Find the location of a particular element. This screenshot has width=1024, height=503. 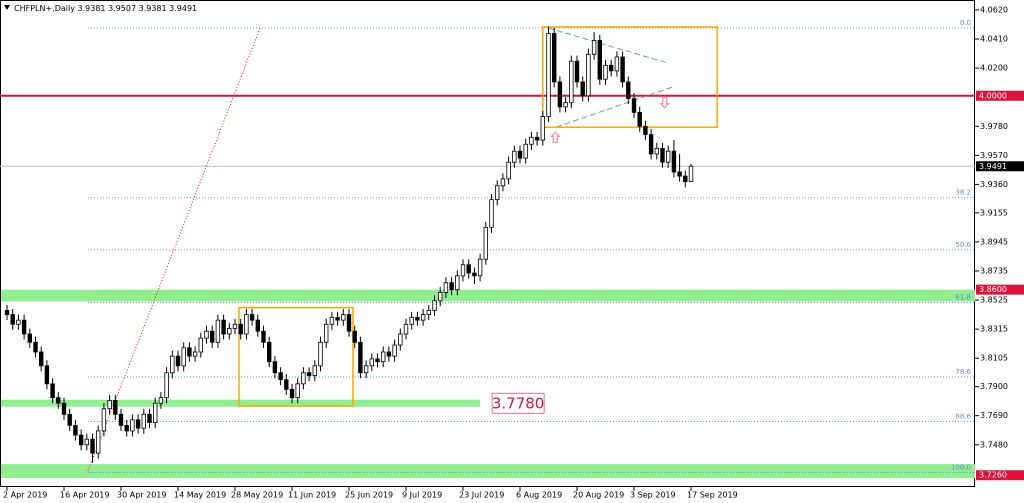

y-tick-label: 4.0620 is located at coordinates (994, 9).